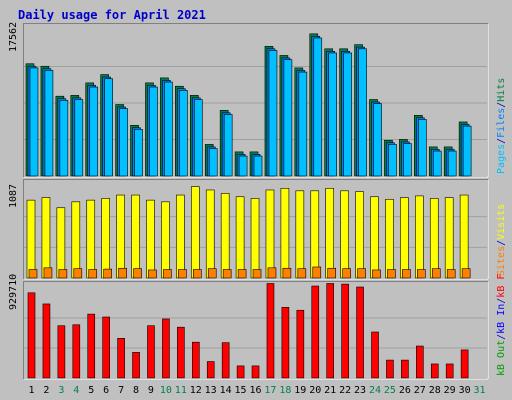 This screenshot has width=512, height=400. Describe the element at coordinates (315, 390) in the screenshot. I see `day-label-20: 20` at that location.